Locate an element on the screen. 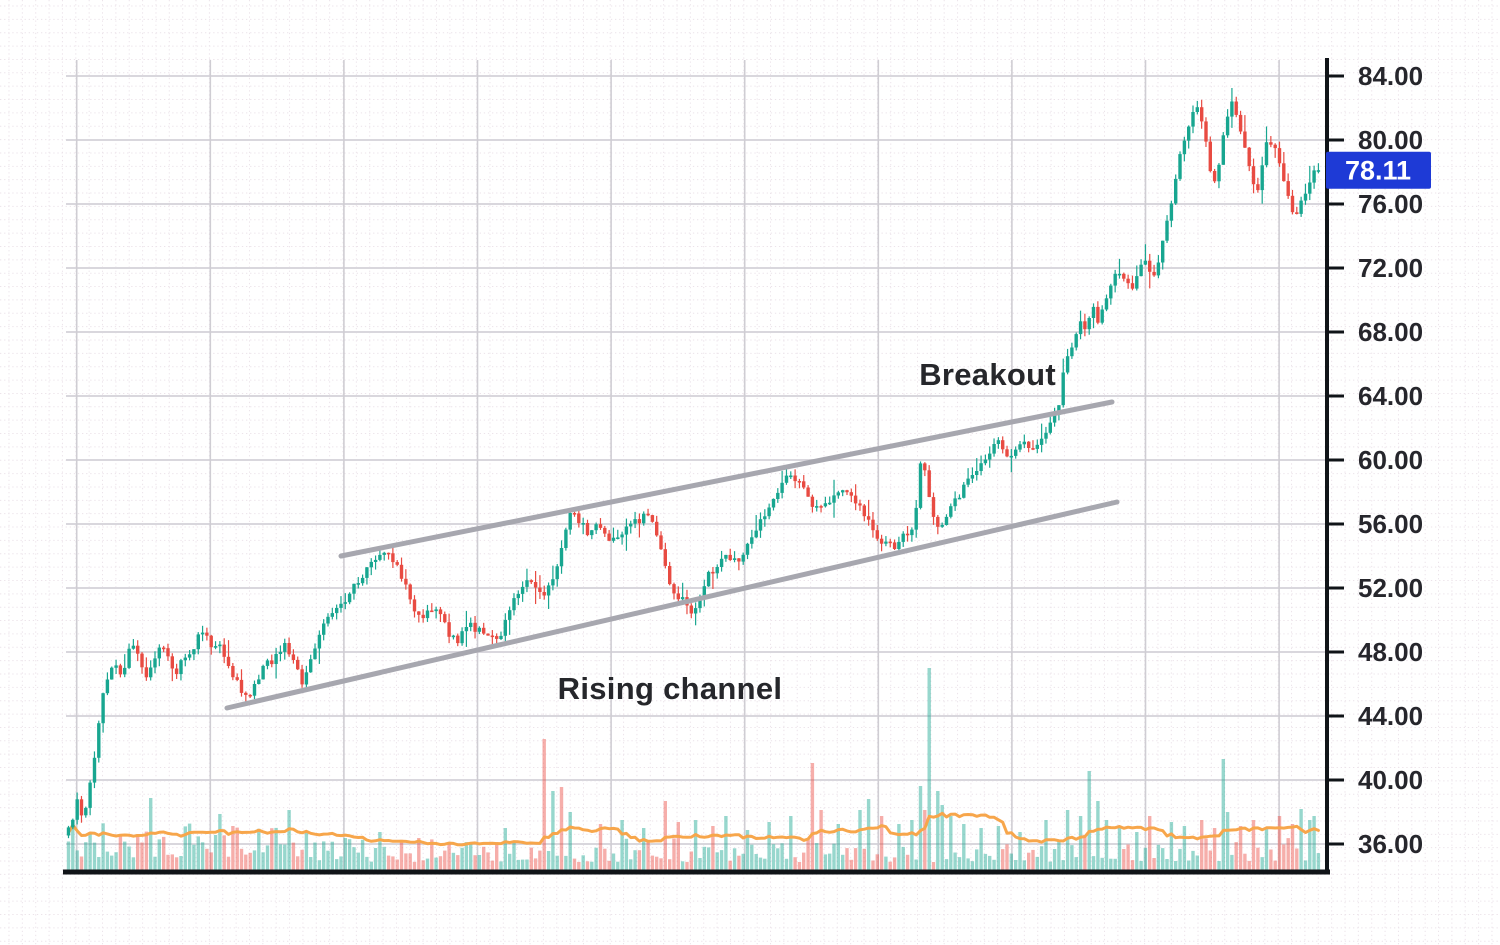  channel-upper-line is located at coordinates (726, 479).